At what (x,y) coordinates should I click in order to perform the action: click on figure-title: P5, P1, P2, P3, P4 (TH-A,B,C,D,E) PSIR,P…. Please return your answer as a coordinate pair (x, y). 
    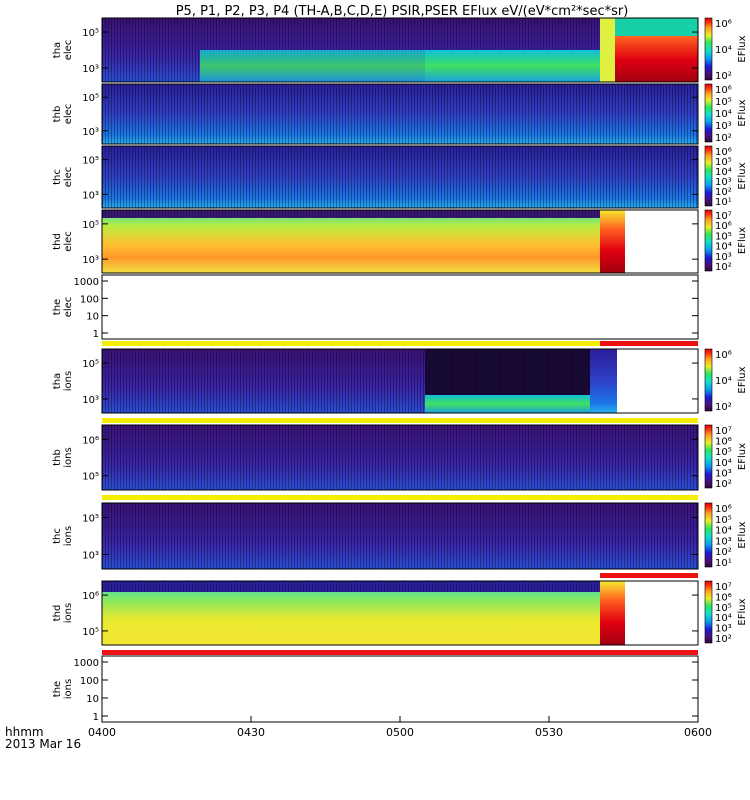
    Looking at the image, I should click on (402, 11).